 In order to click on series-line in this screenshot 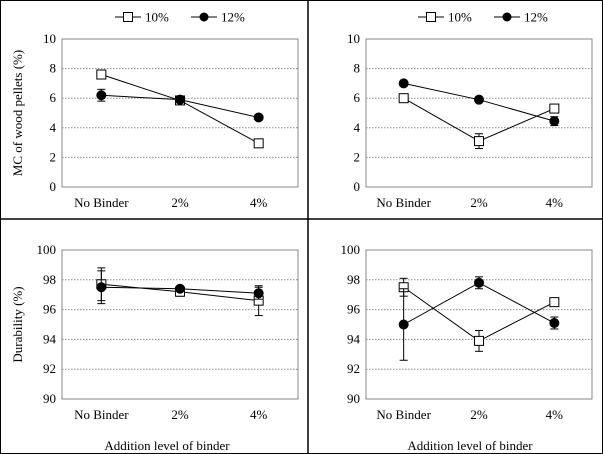, I will do `click(180, 109)`.